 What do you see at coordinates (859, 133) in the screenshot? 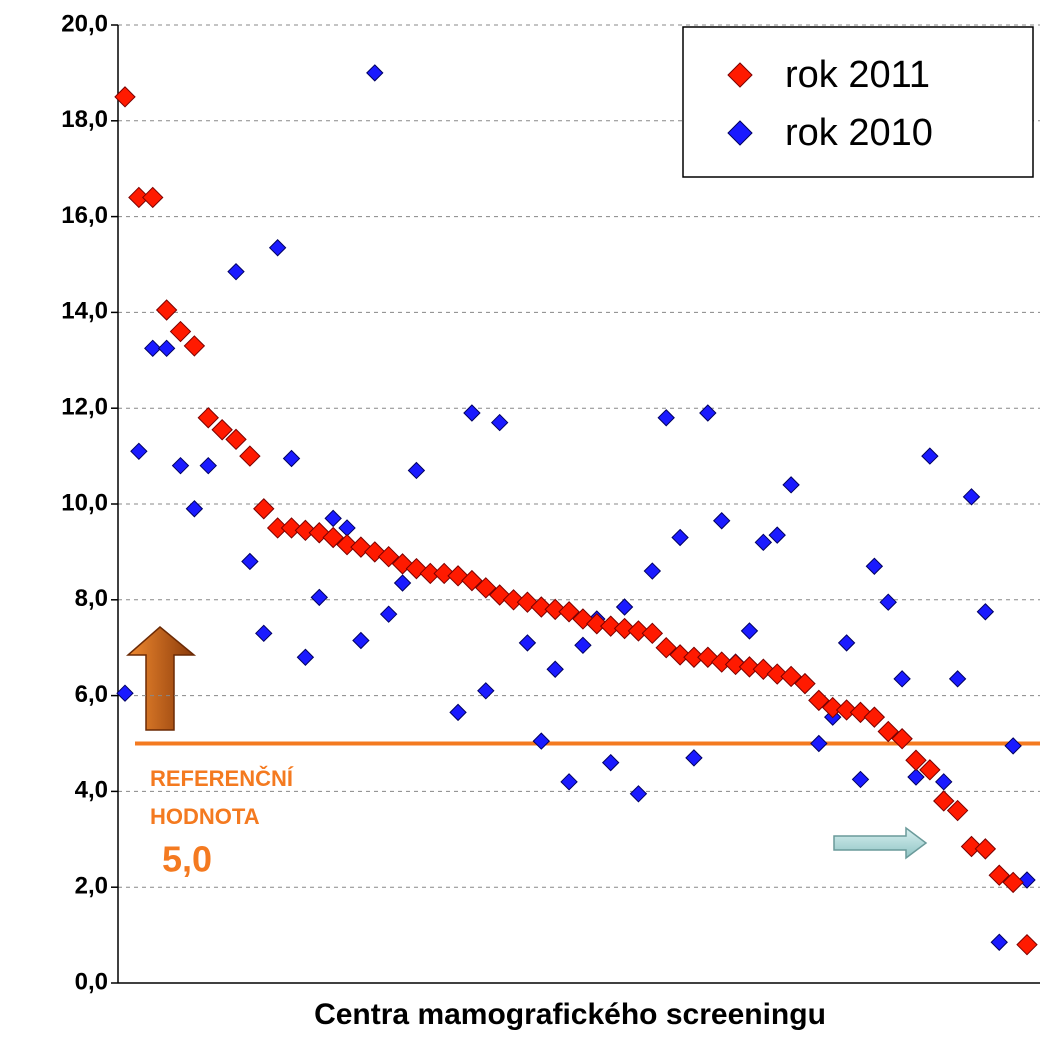
I see `legend-label: rok 2010` at bounding box center [859, 133].